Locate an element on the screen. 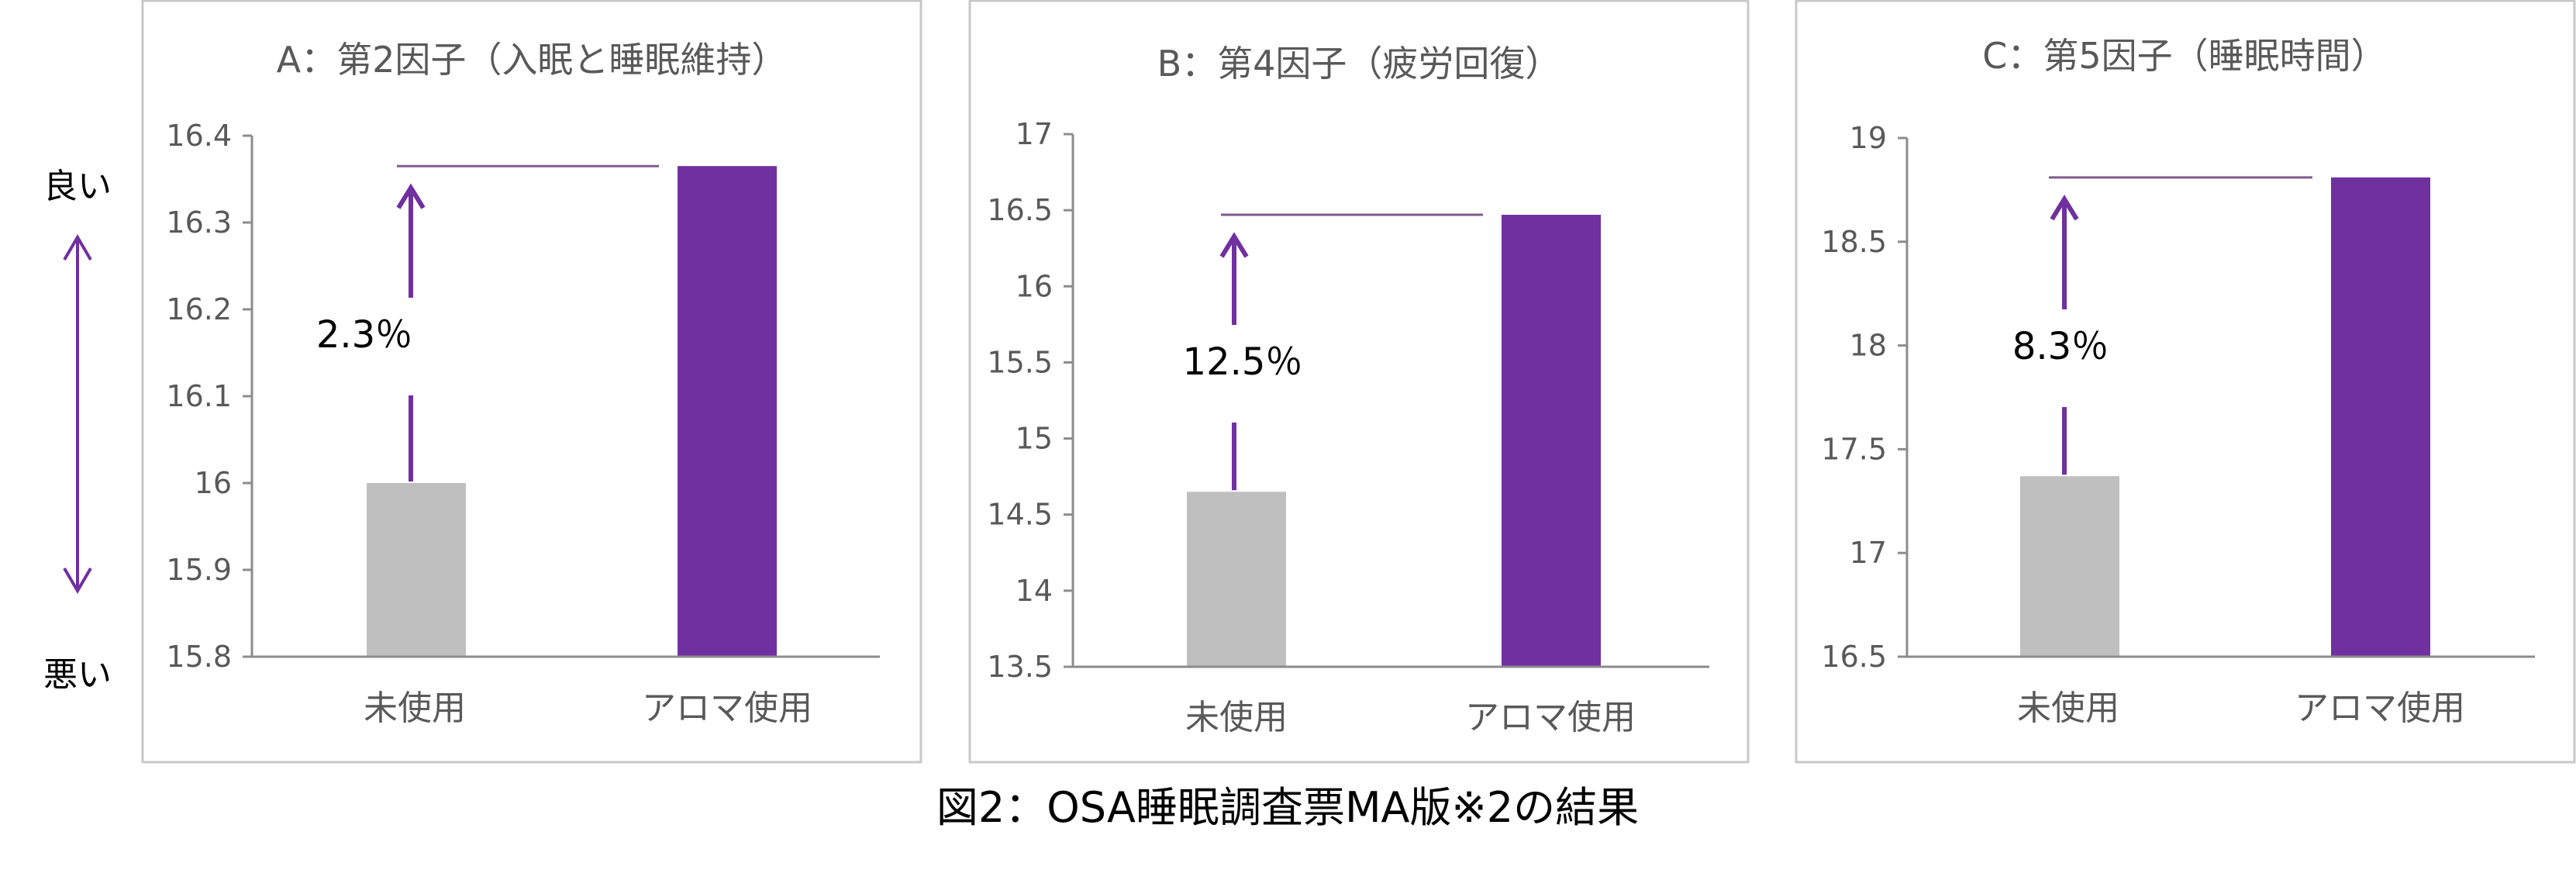  quality-arrow-head-down is located at coordinates (77, 581).